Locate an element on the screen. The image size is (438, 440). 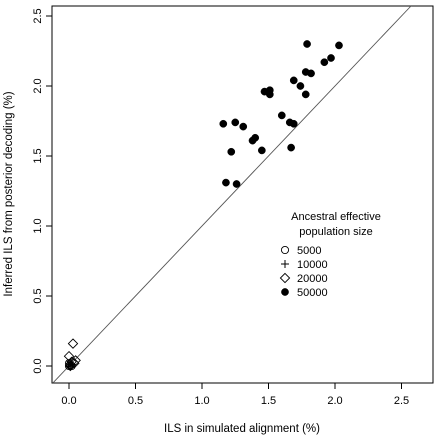
y-tick-label: 2.5 is located at coordinates (38, 15).